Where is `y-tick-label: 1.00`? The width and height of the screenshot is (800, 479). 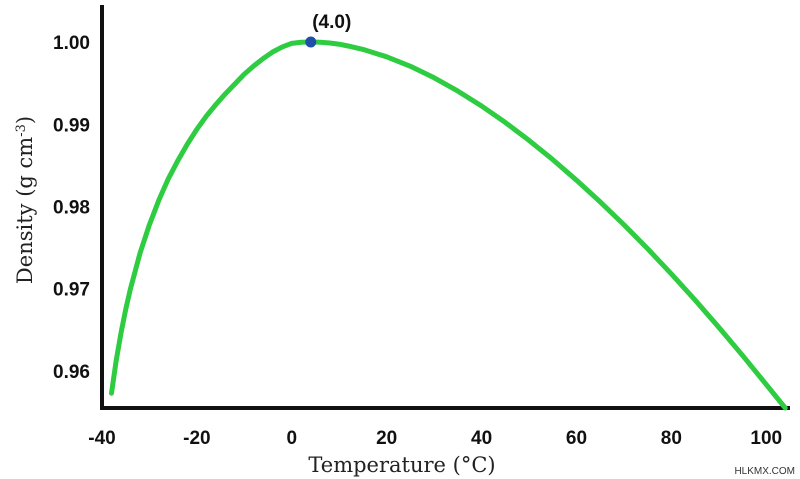 y-tick-label: 1.00 is located at coordinates (71, 43).